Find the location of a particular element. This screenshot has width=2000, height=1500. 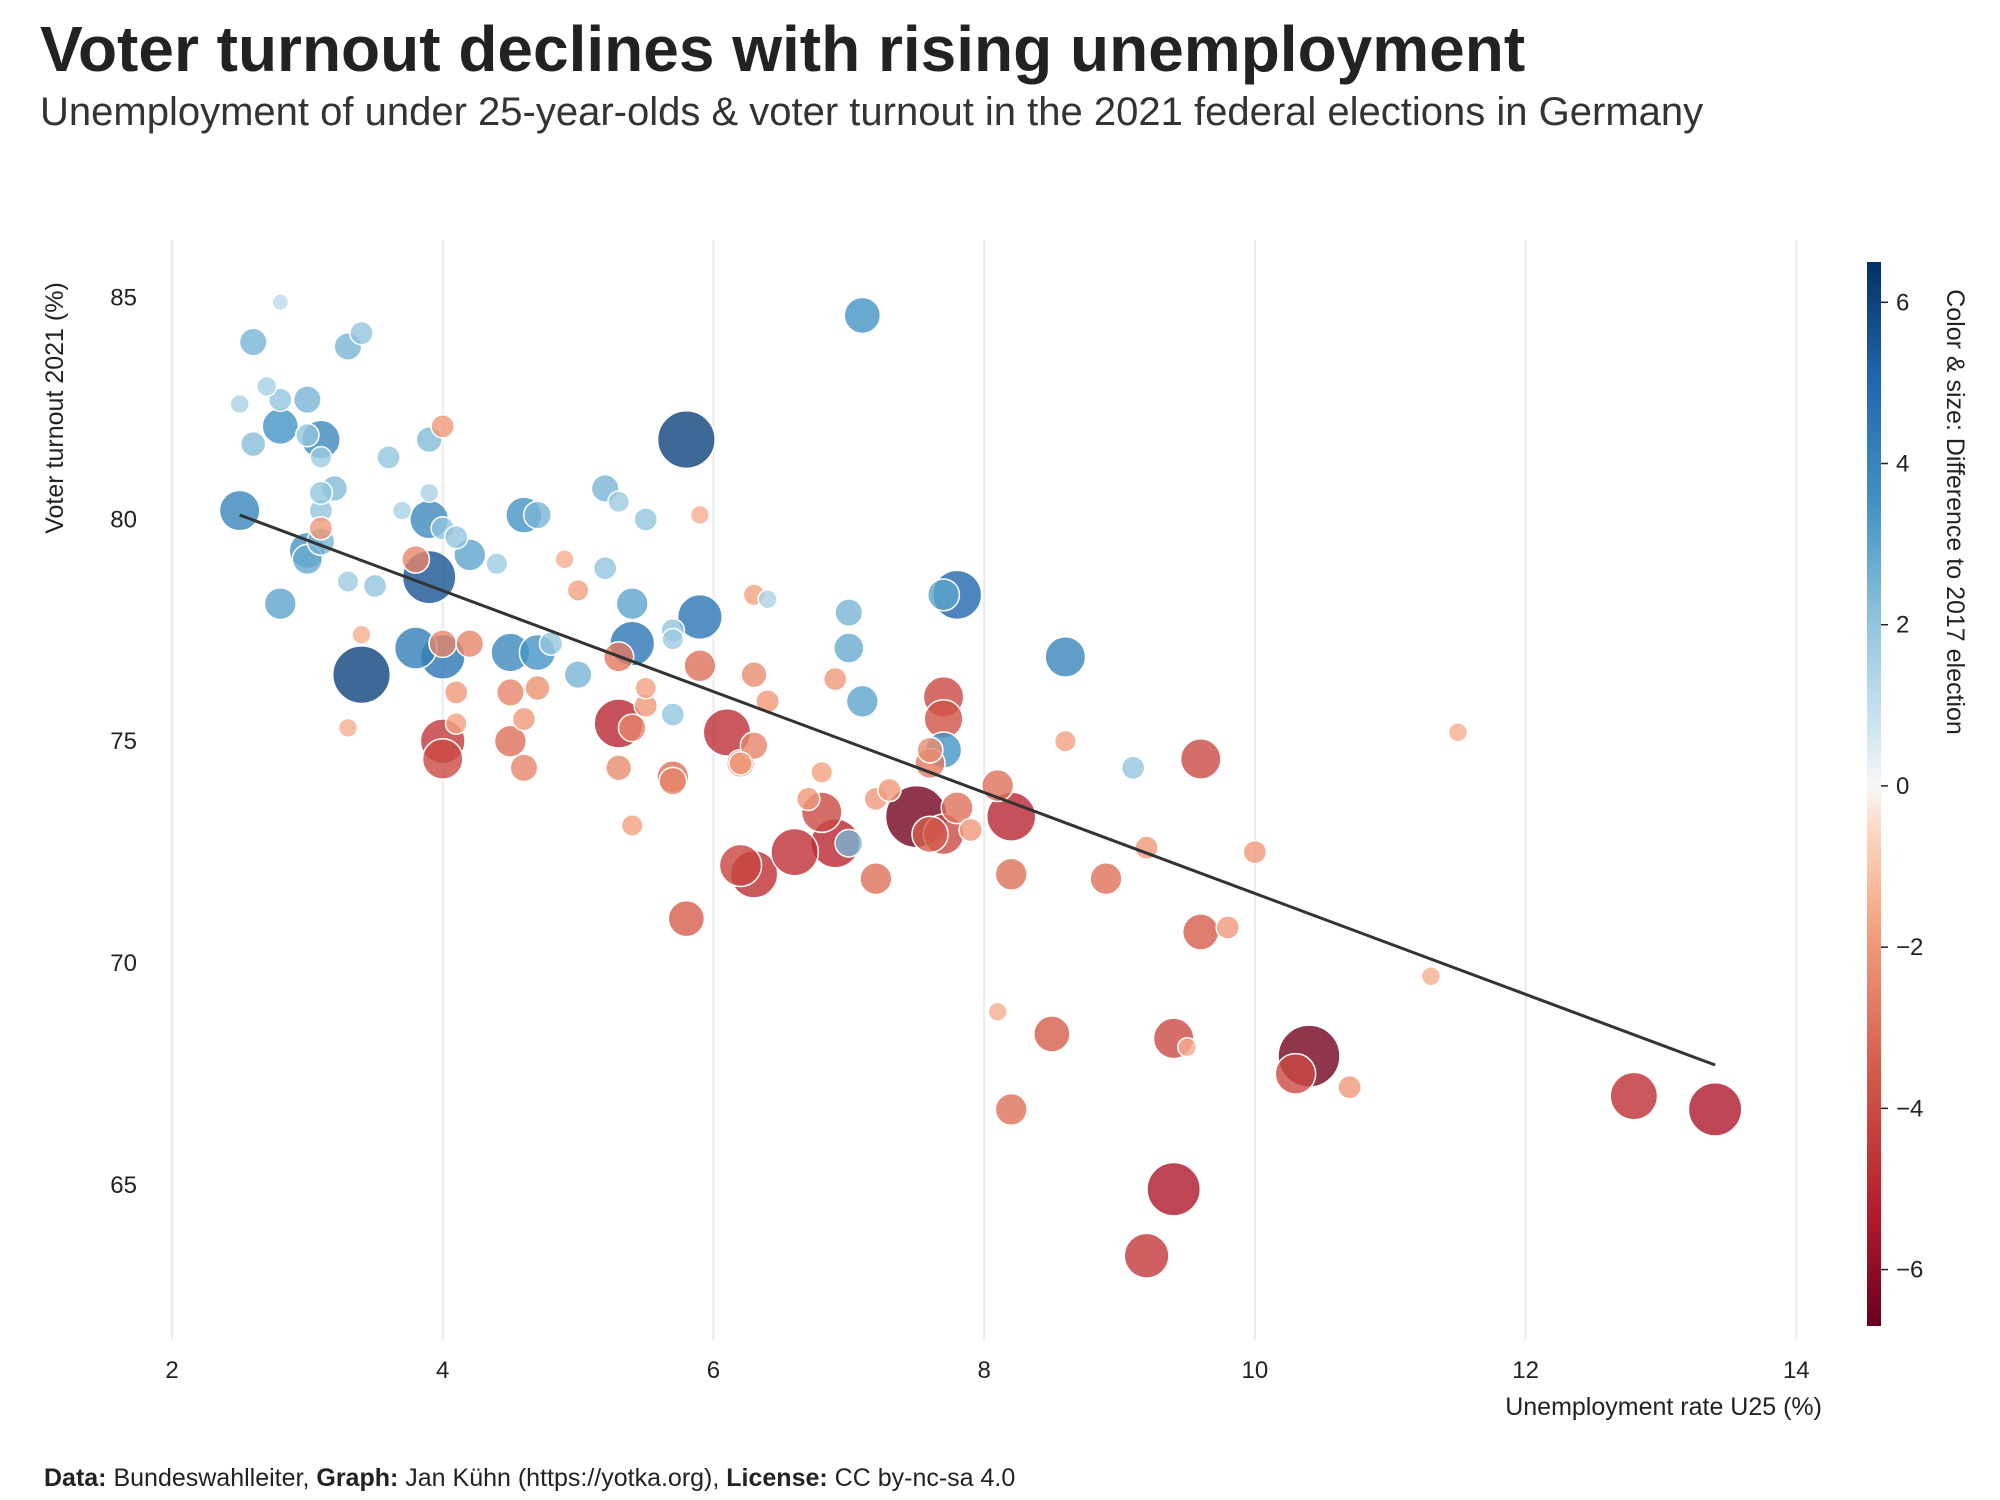

x-tick-label: 12 is located at coordinates (1525, 1370).